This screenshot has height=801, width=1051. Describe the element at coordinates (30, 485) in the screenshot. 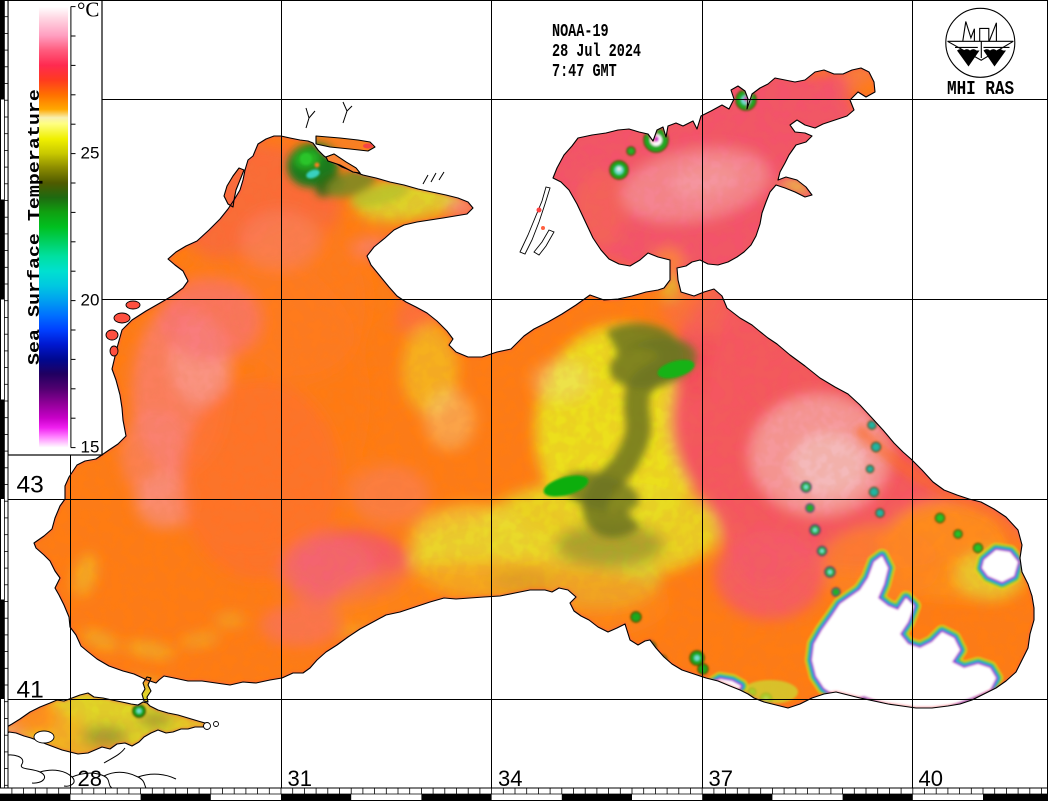

I see `svg-text: 43` at that location.